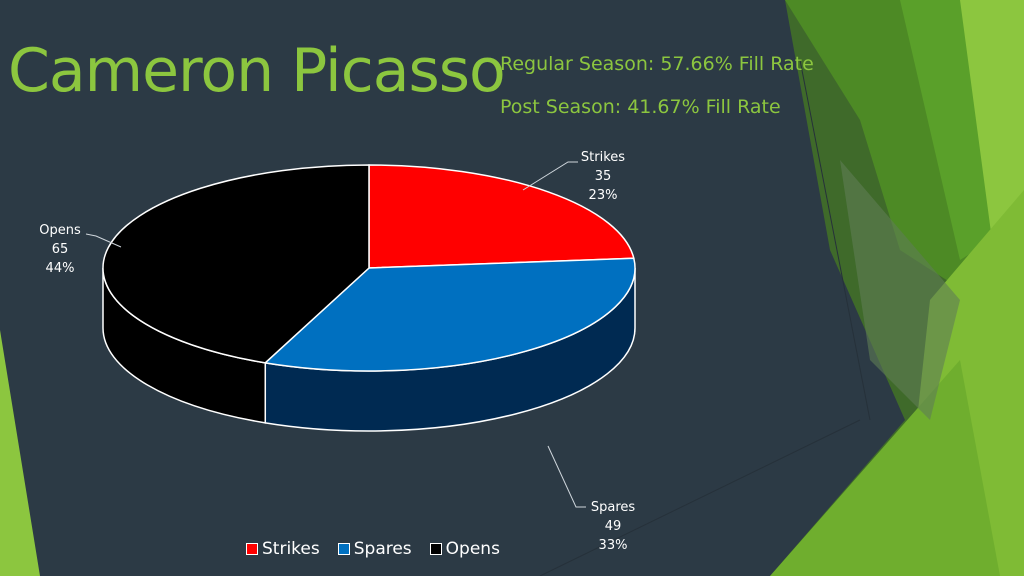  I want to click on data-label-strikes: Strikes 35 23%, so click(603, 176).